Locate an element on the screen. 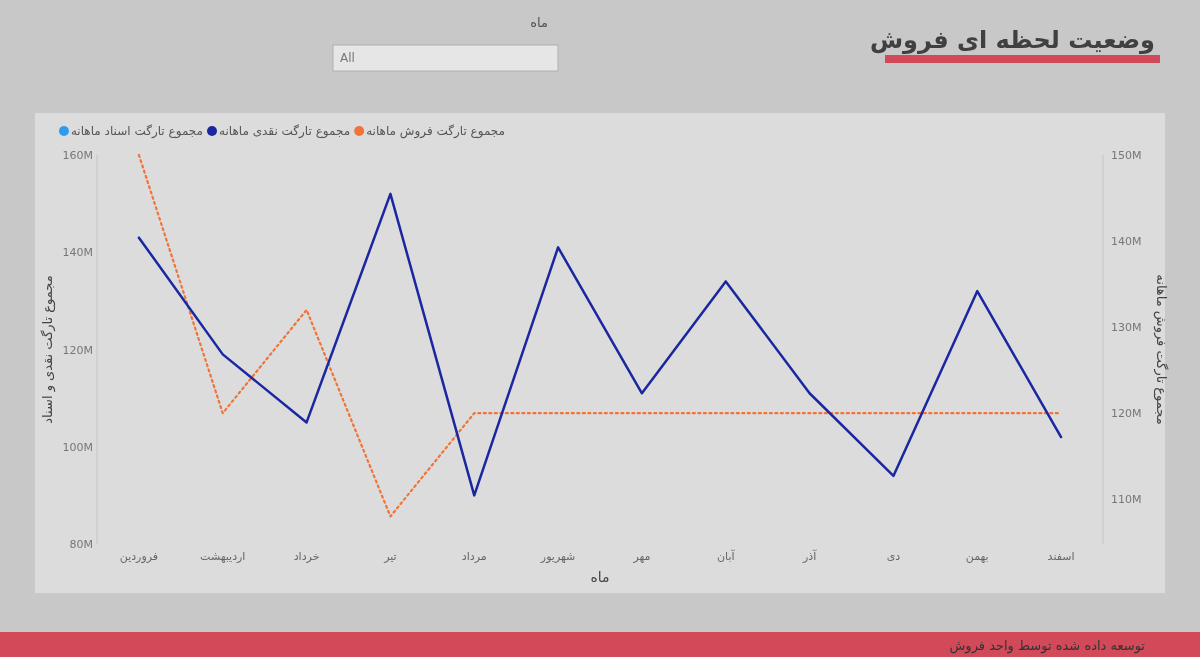 The image size is (1200, 657). y2-tick-label: 150M is located at coordinates (1126, 155).